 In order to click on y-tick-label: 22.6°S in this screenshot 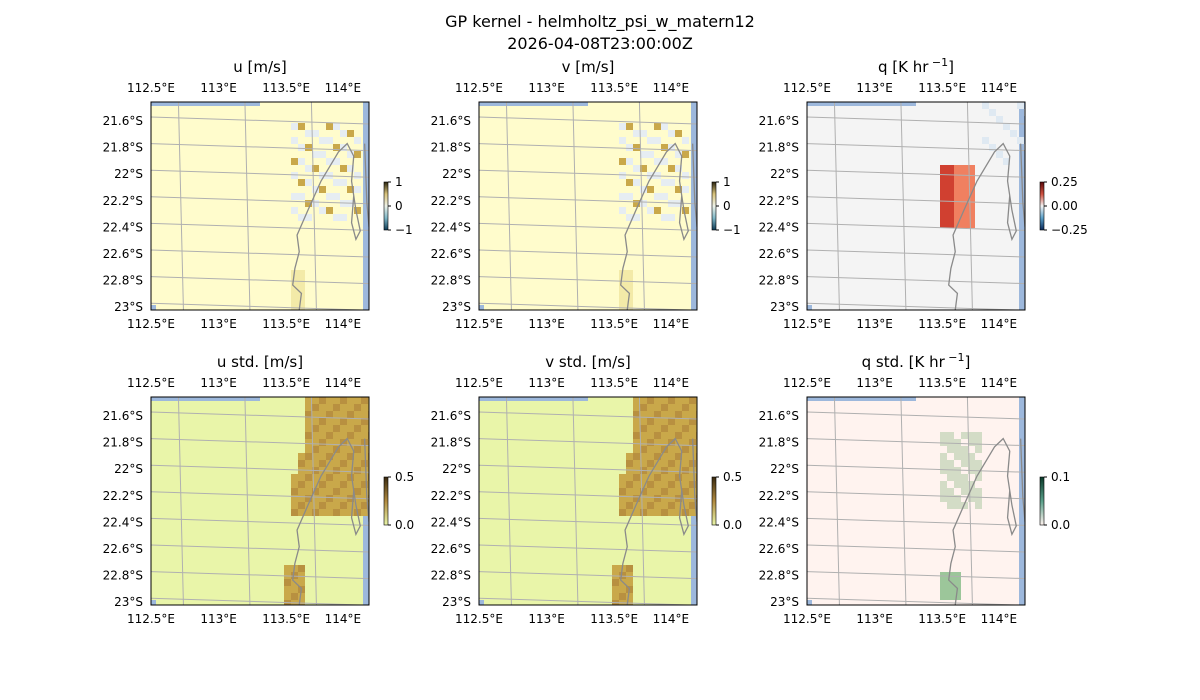, I will do `click(451, 549)`.